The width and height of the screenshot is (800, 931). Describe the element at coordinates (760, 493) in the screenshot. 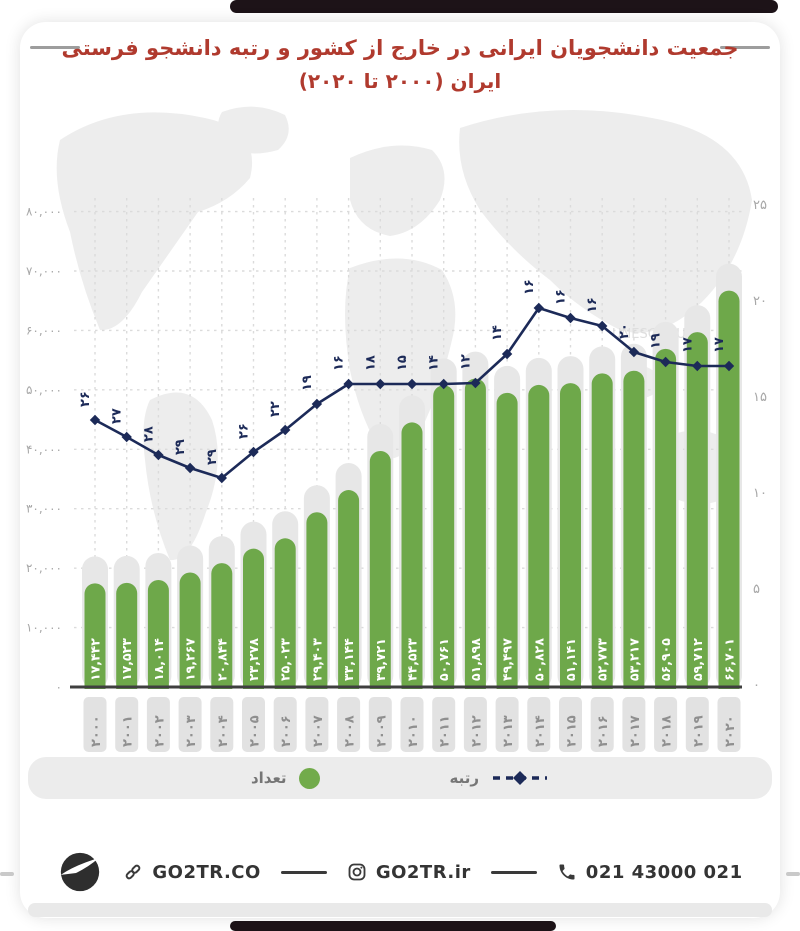

I see `right-axis-tick: ۱۰` at that location.